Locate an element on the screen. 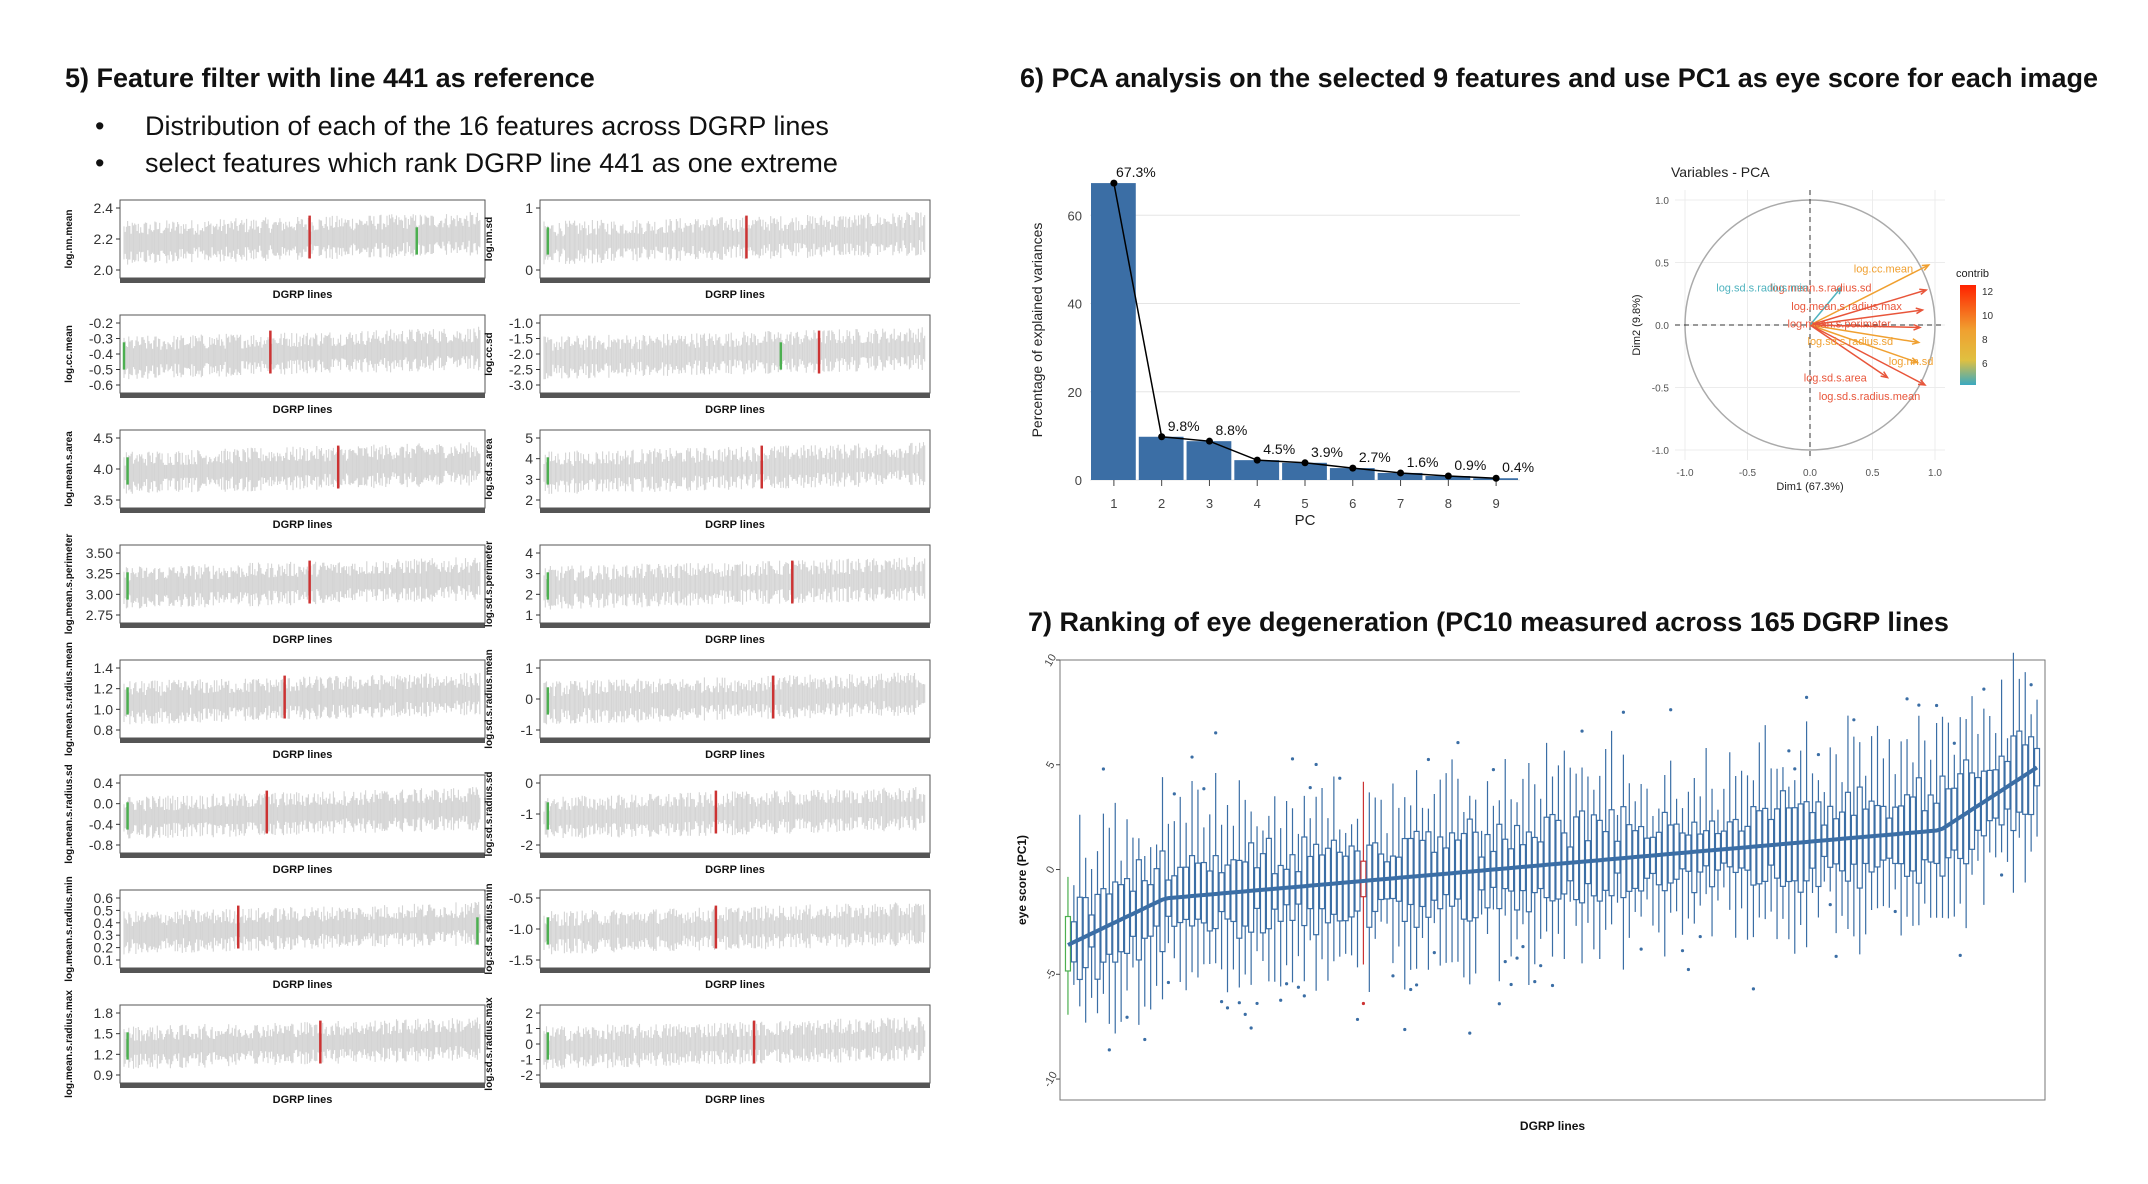 This screenshot has height=1184, width=2148. legend-tick-label: 6 is located at coordinates (1985, 364).